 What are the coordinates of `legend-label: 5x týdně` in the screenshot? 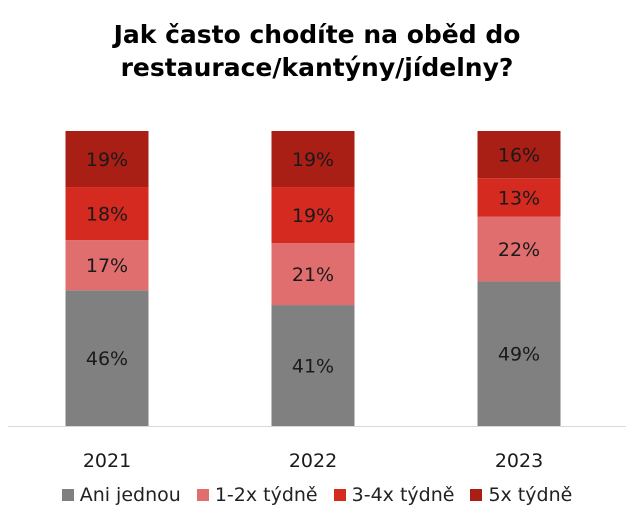 It's located at (530, 495).